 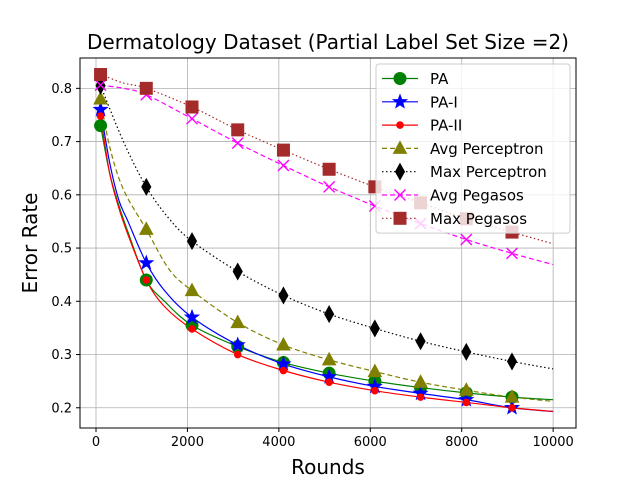 I want to click on y-tick-label: 0.3, so click(x=61, y=355).